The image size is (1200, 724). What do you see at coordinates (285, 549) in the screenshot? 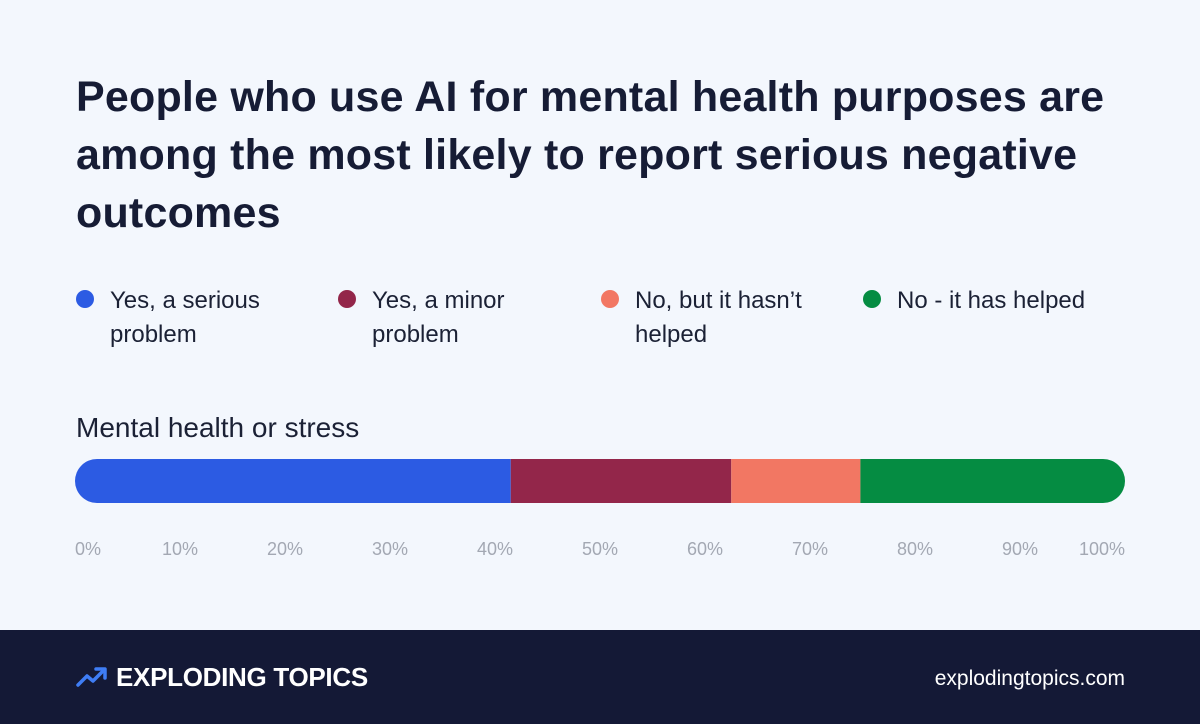
I see `x-tick-label: 20%` at bounding box center [285, 549].